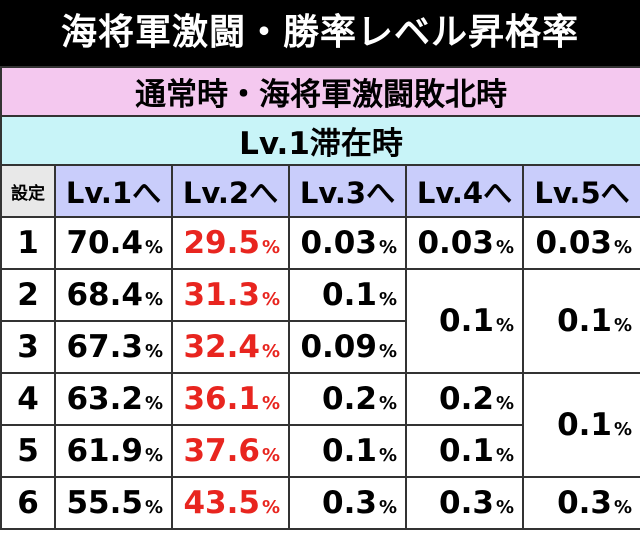  I want to click on lv2-cell: 43.5%, so click(230, 503).